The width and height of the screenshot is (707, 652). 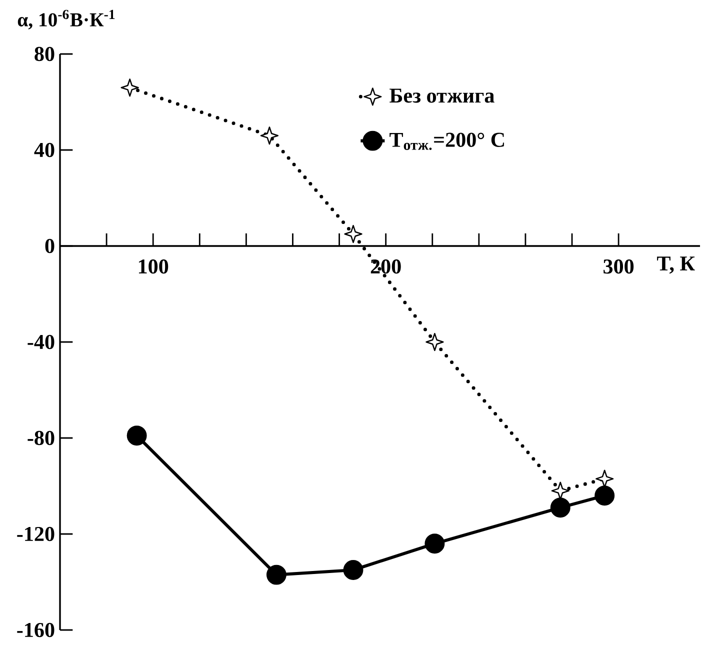 What do you see at coordinates (385, 266) in the screenshot?
I see `x-tick-label: 200` at bounding box center [385, 266].